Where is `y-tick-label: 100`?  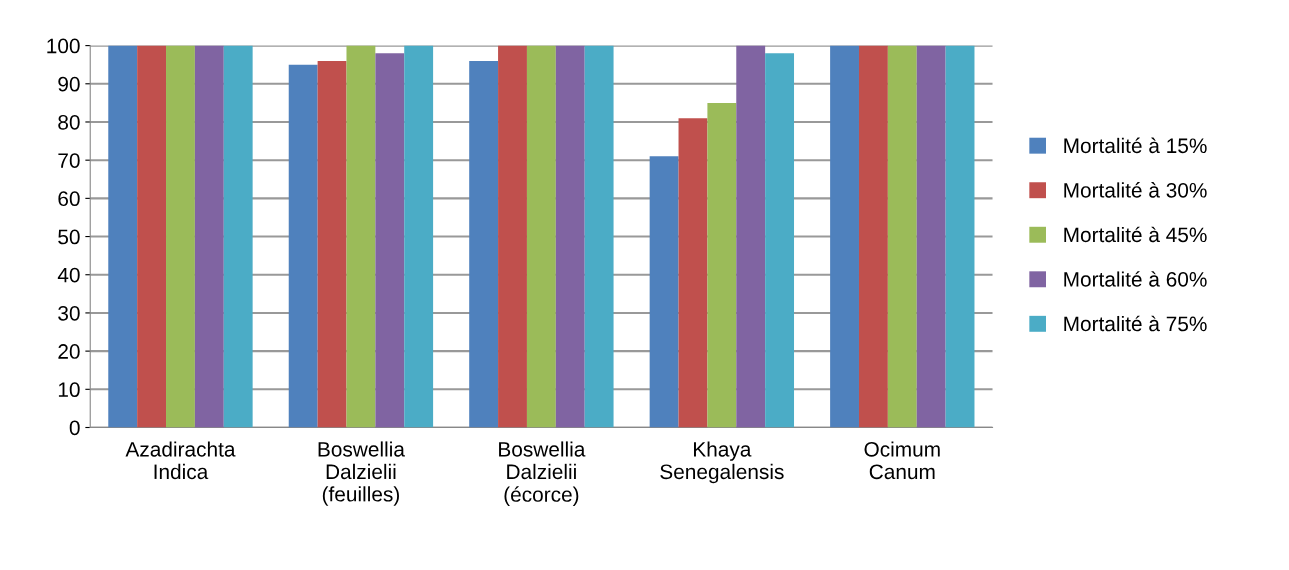
y-tick-label: 100 is located at coordinates (63, 46).